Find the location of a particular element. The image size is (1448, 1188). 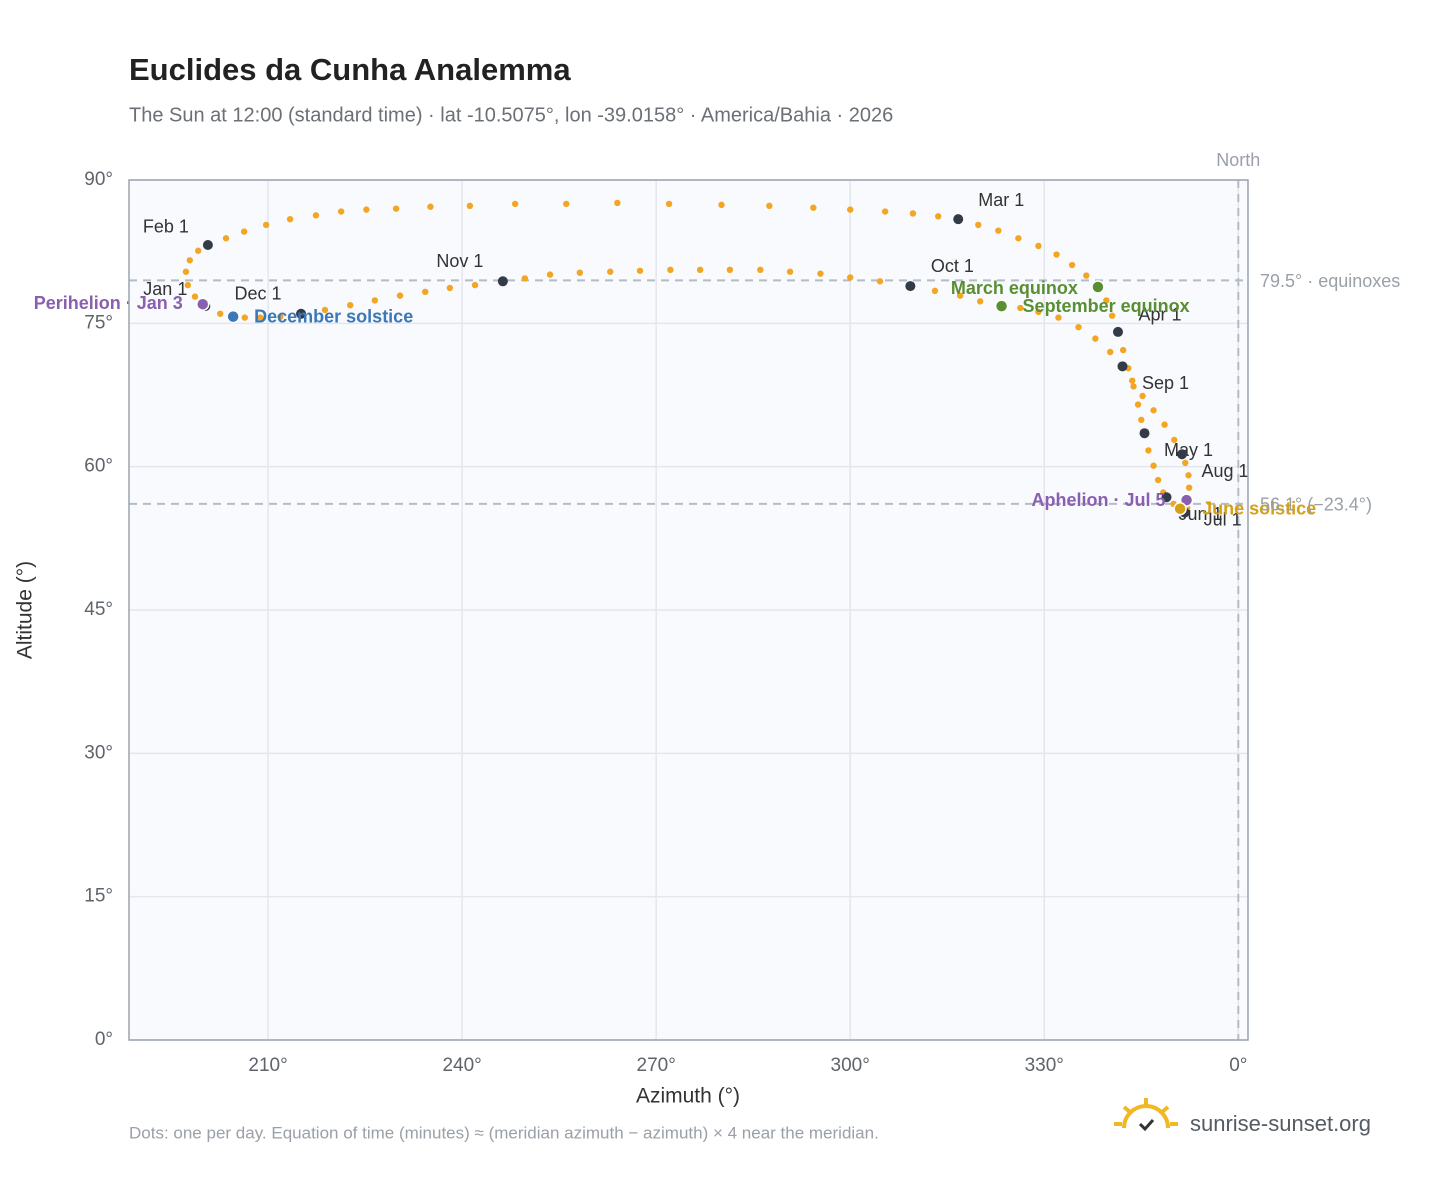

reference-label: 56.1° (−23.4°) is located at coordinates (1316, 505).